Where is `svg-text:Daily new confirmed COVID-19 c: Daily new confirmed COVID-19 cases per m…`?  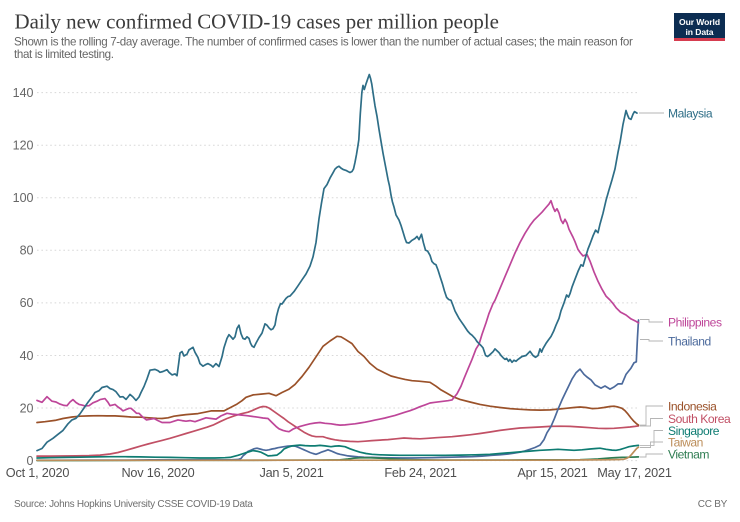 svg-text:Daily new confirmed COVID-19 c: Daily new confirmed COVID-19 cases per m… is located at coordinates (257, 22).